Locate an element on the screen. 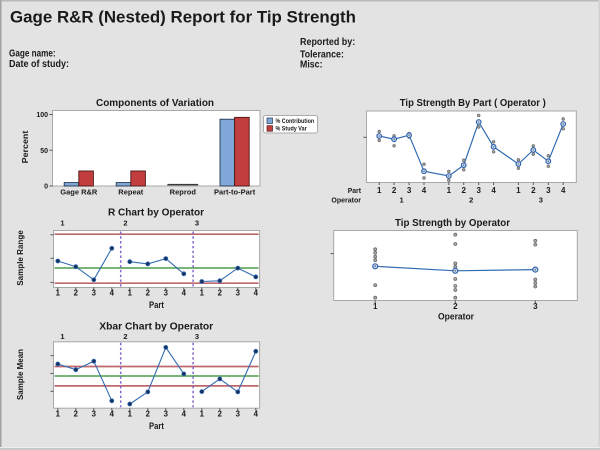 The width and height of the screenshot is (600, 450). svg-text: Reported by: is located at coordinates (327, 42).